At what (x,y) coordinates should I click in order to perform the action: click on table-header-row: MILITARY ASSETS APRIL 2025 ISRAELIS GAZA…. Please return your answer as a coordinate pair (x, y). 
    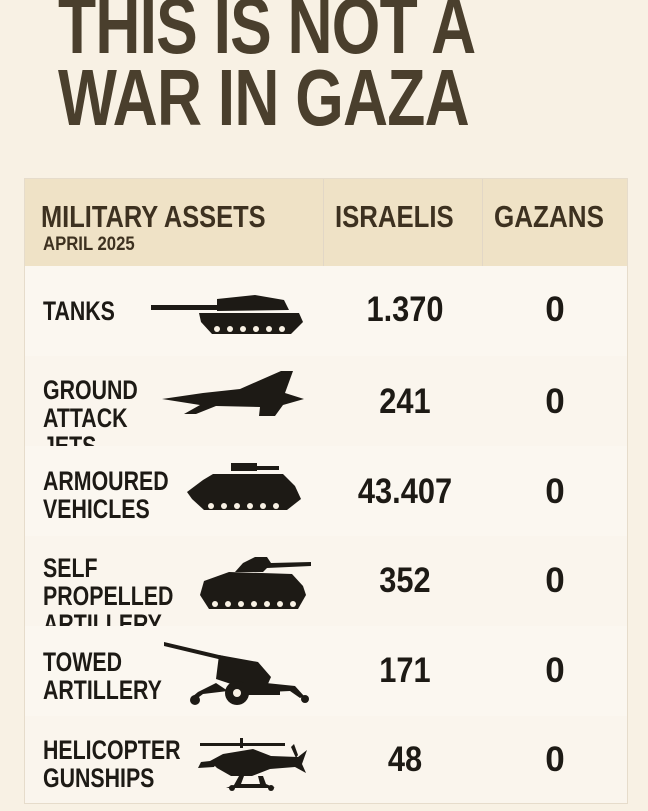
    Looking at the image, I should click on (326, 223).